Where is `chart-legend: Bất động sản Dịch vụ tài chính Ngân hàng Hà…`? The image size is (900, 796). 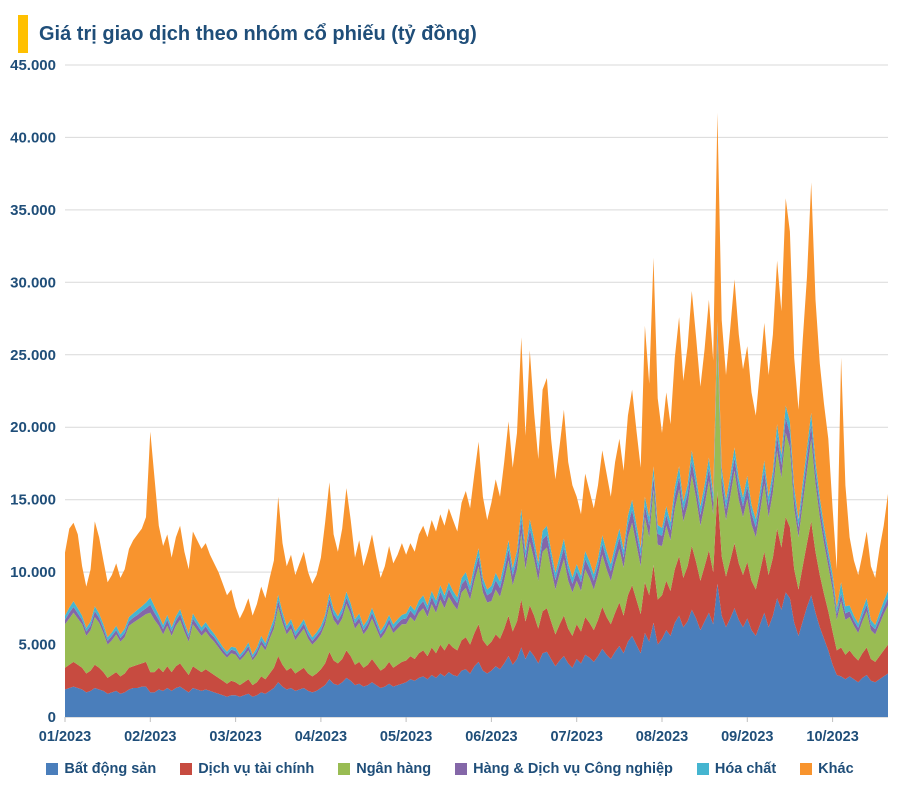
chart-legend: Bất động sản Dịch vụ tài chính Ngân hàng Hà… is located at coordinates (450, 769).